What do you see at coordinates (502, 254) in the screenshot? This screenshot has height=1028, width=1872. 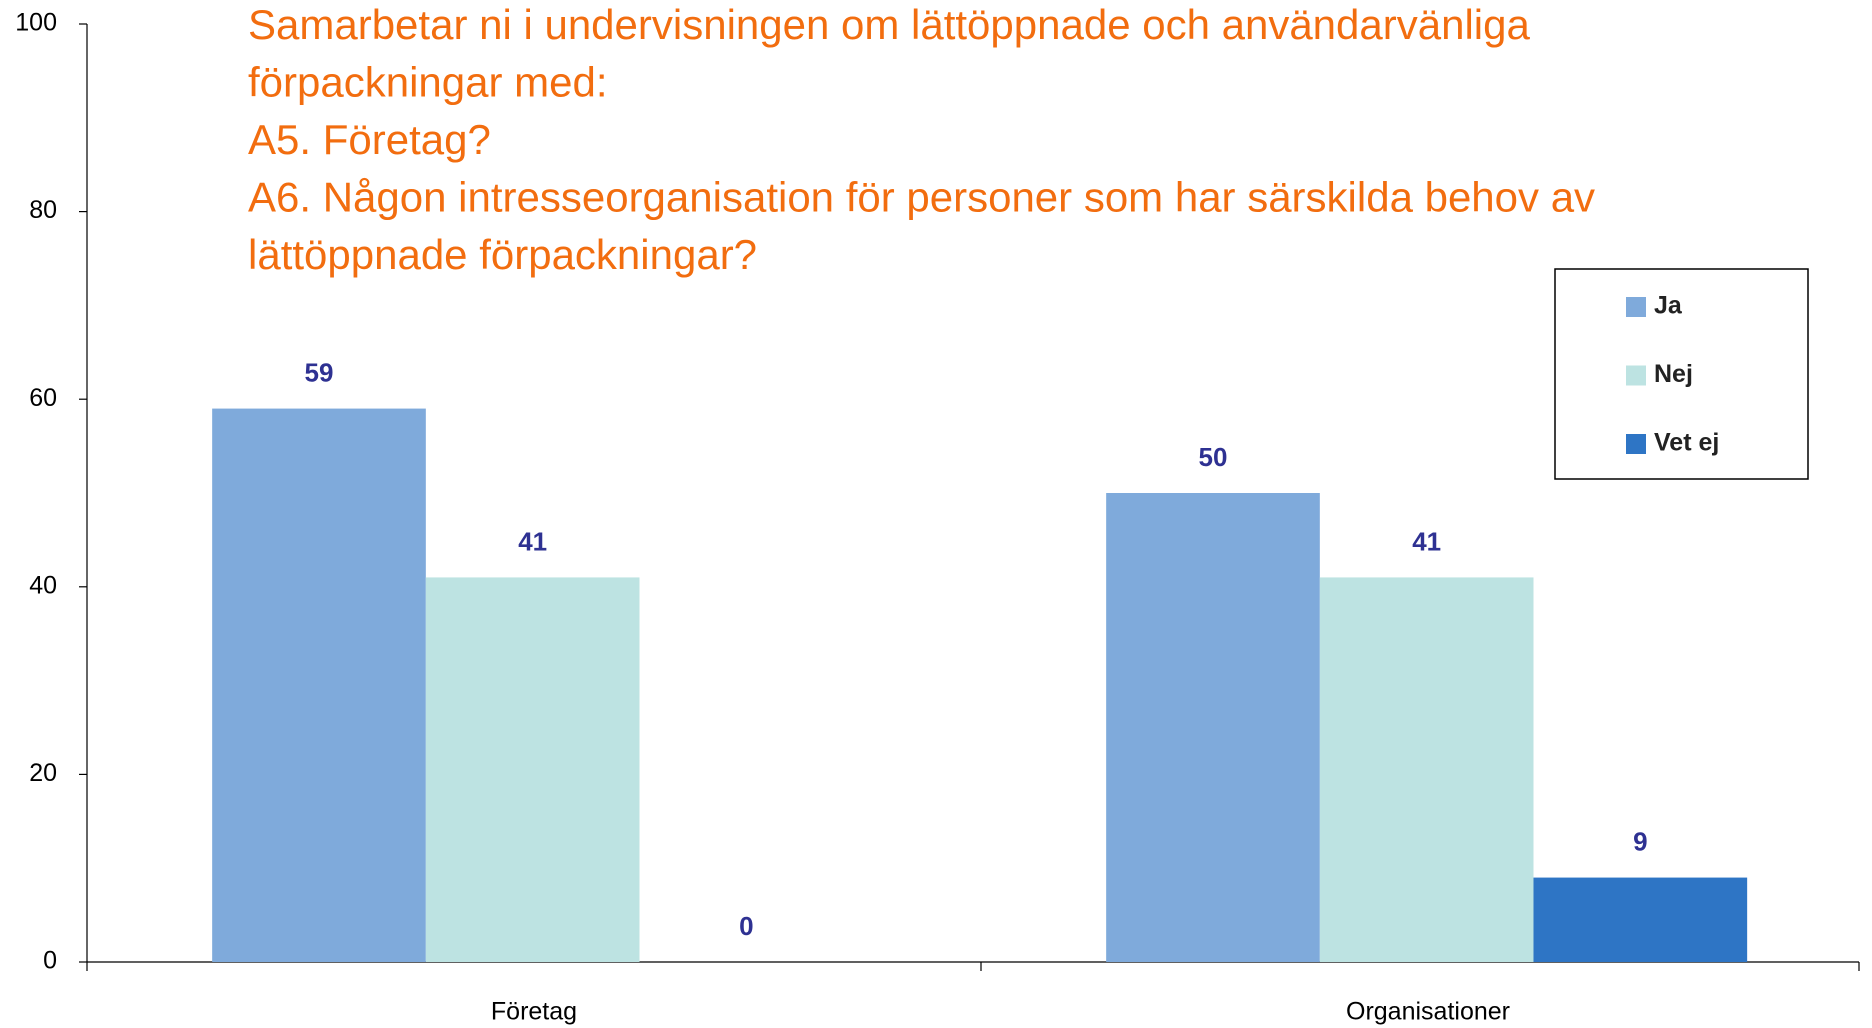 I see `chart-title: lättöppnade förpackningar?` at bounding box center [502, 254].